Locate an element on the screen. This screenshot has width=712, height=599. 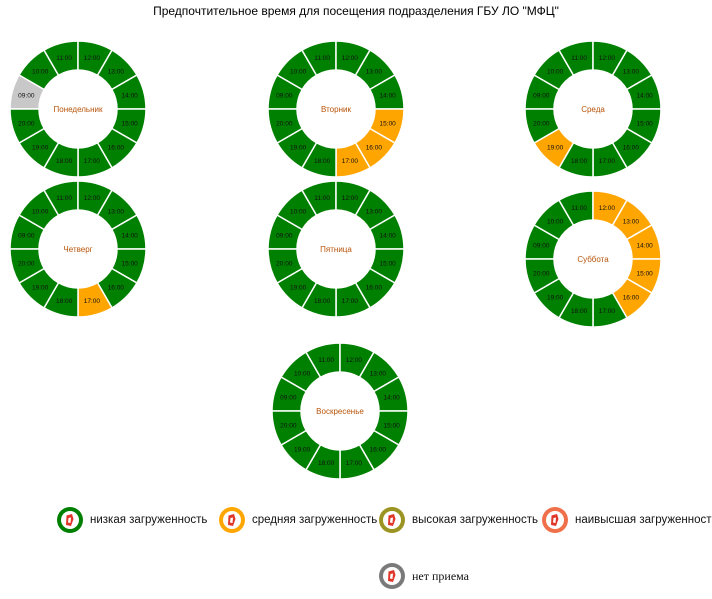
legend-item-medium: средняя загруженность is located at coordinates (297, 520).